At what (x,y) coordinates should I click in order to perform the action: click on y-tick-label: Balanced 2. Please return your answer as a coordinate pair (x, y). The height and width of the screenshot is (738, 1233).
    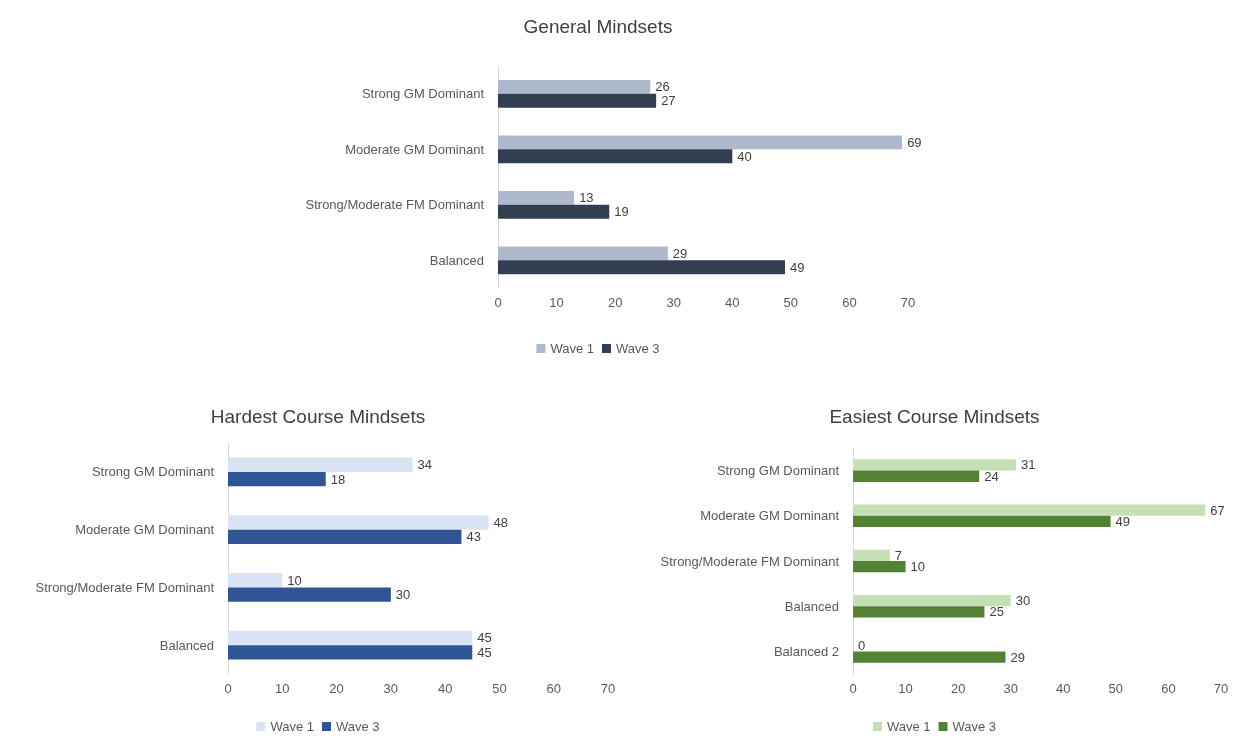
    Looking at the image, I should click on (806, 651).